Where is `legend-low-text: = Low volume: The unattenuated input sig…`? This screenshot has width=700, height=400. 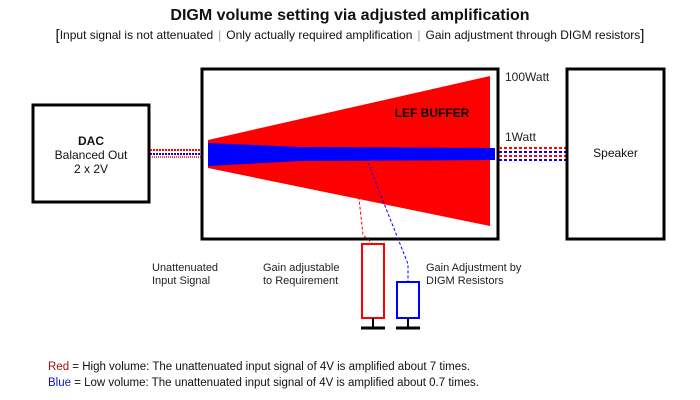
legend-low-text: = Low volume: The unattenuated input sig… is located at coordinates (275, 383).